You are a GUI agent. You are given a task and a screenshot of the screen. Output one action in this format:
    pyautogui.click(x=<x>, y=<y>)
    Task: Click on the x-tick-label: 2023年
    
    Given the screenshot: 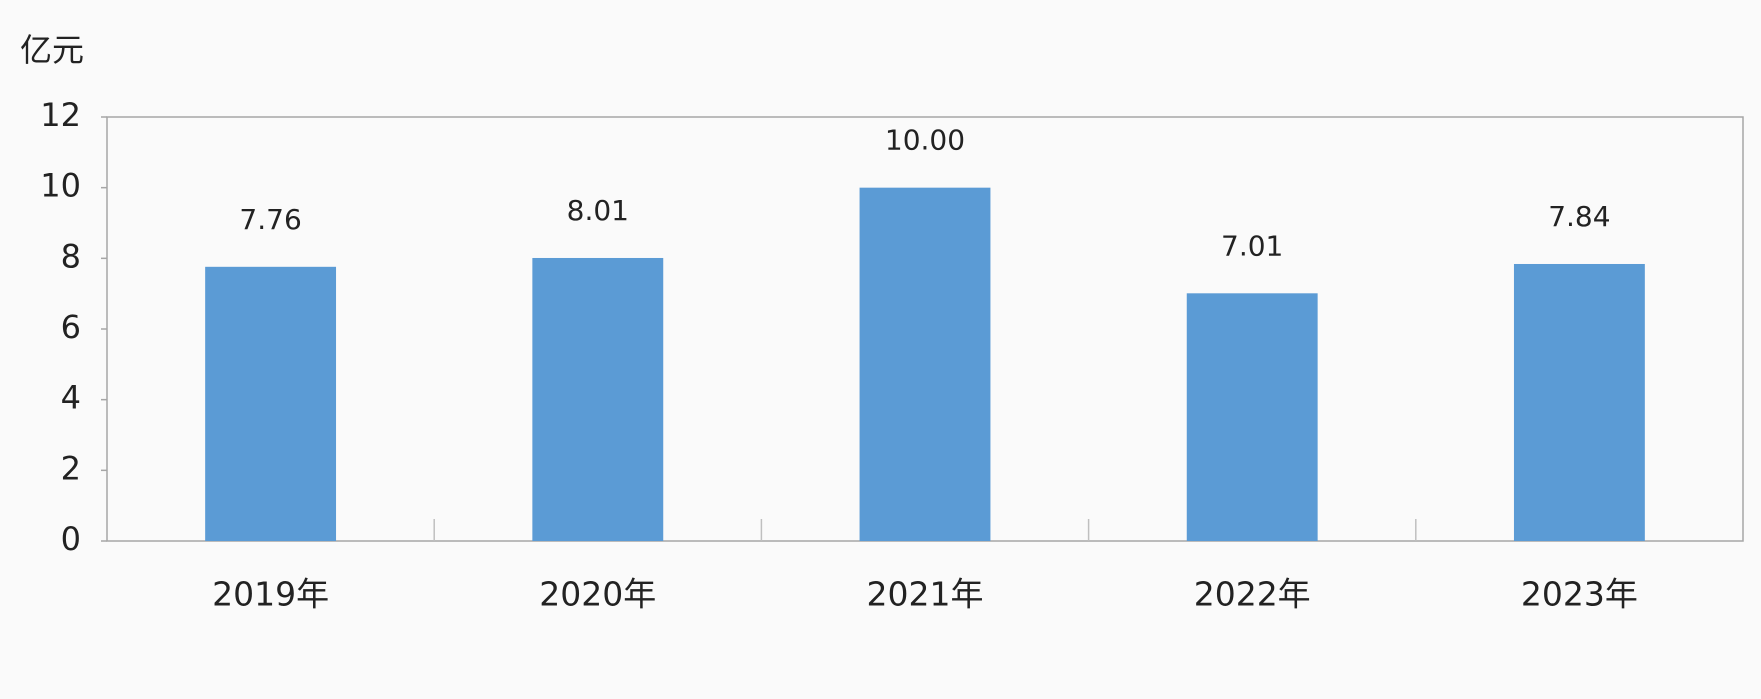 What is the action you would take?
    pyautogui.click(x=1579, y=594)
    